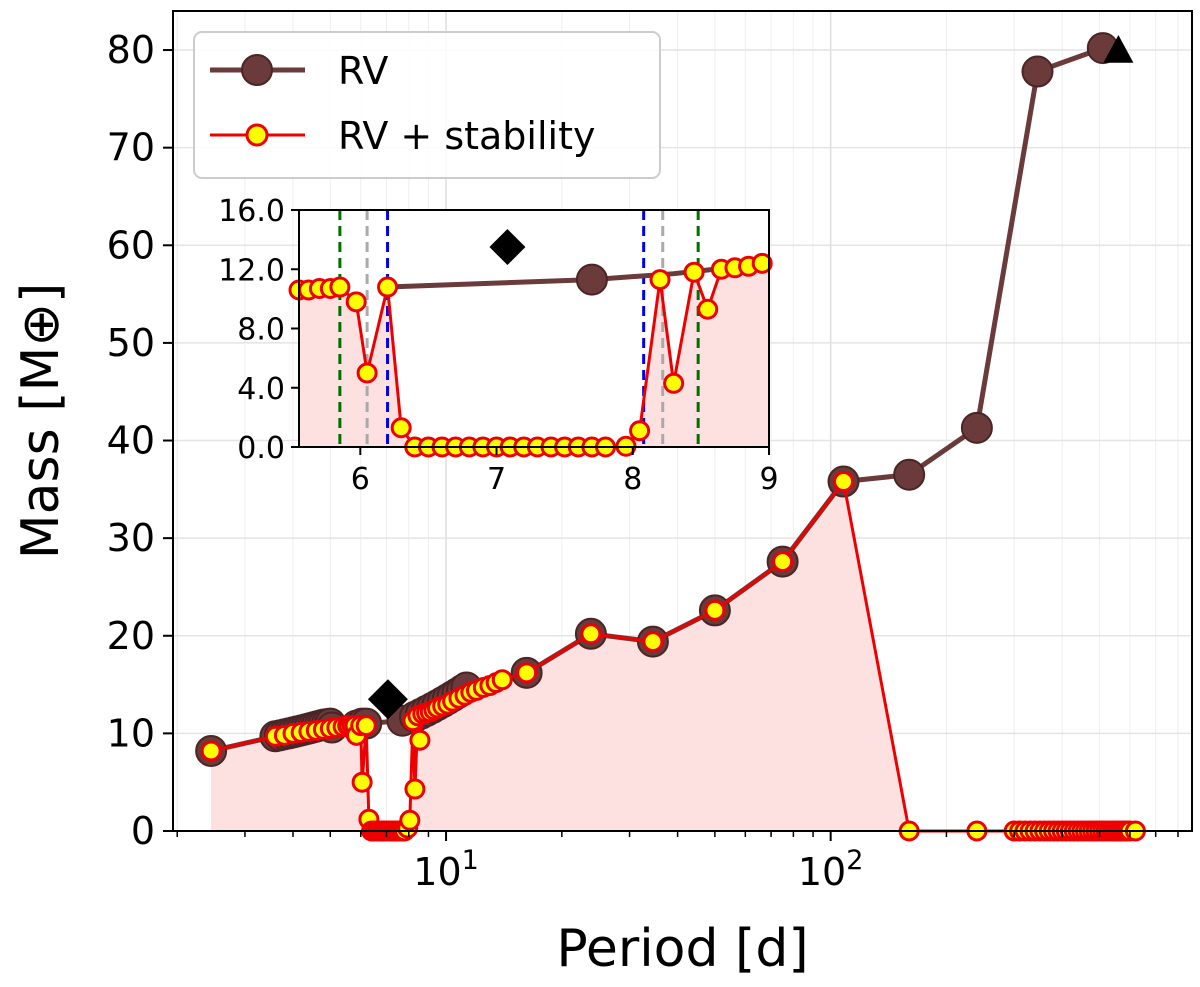 The image size is (1200, 987). I want to click on inset-x-tick-label: 8, so click(632, 479).